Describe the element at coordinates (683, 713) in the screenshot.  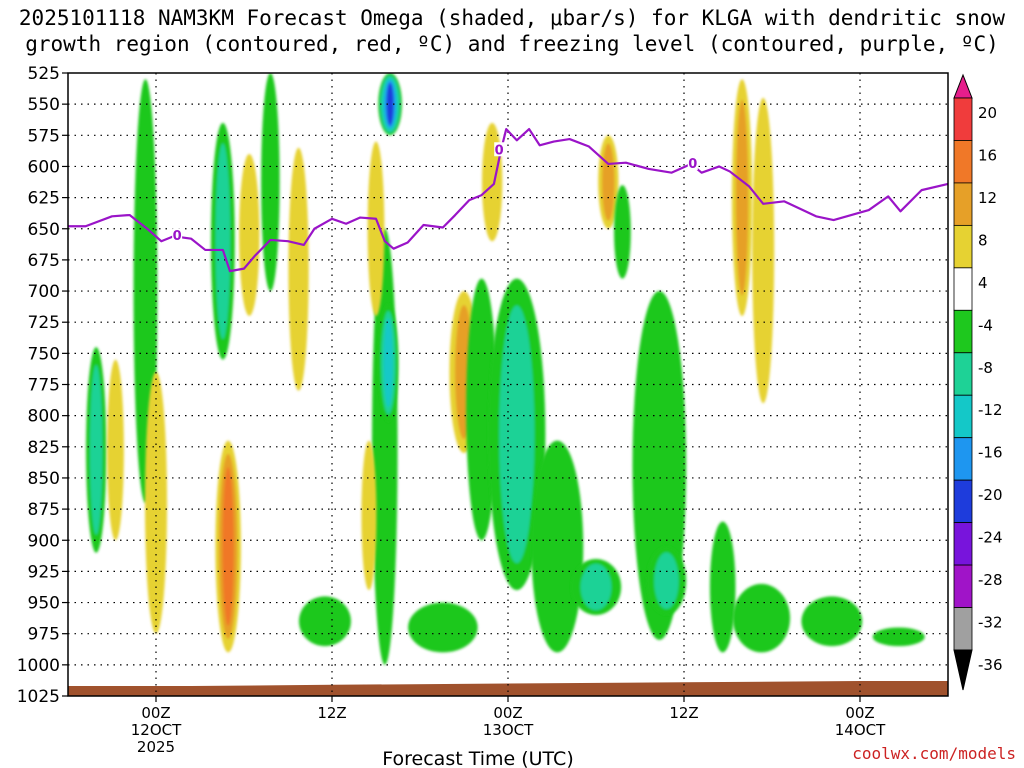
I see `x-tick-label: 12Z` at that location.